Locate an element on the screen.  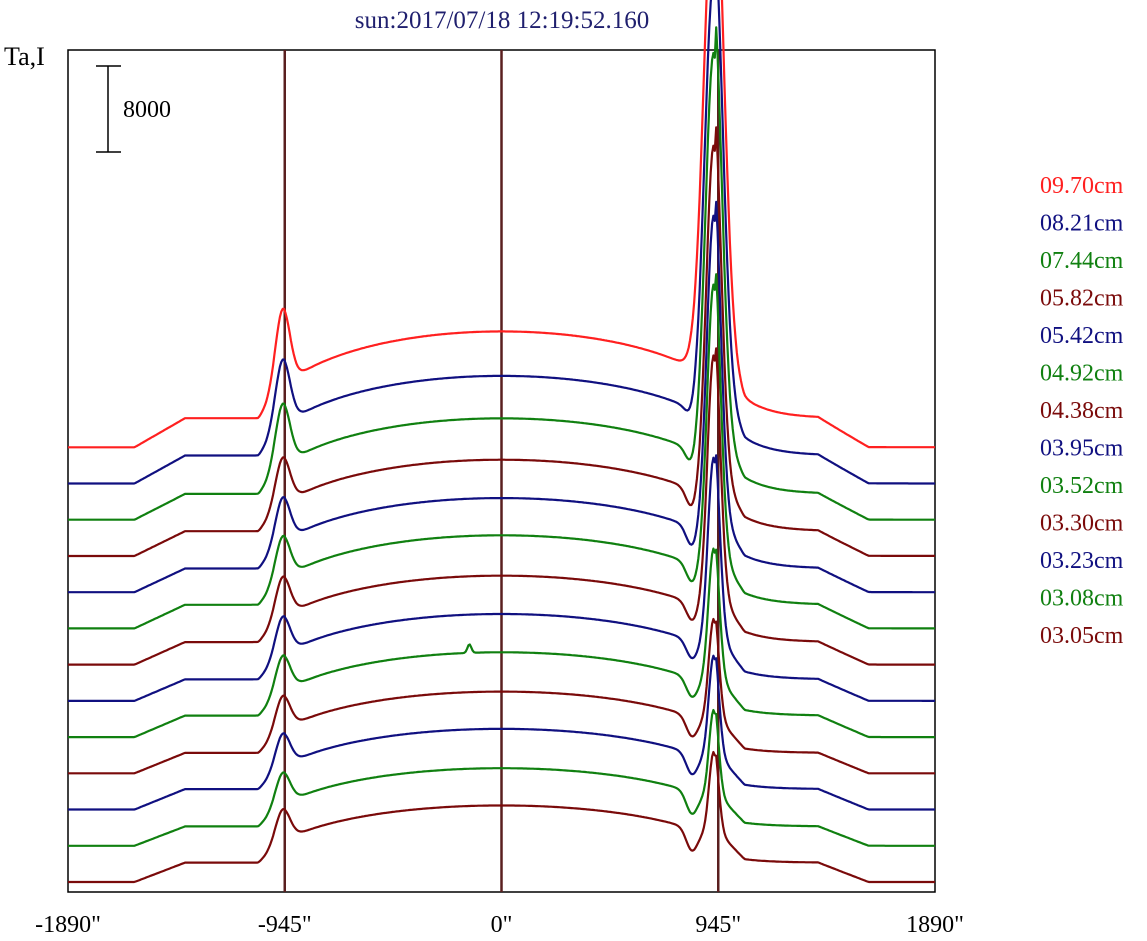
y-axis-label: Ta,I is located at coordinates (24, 56).